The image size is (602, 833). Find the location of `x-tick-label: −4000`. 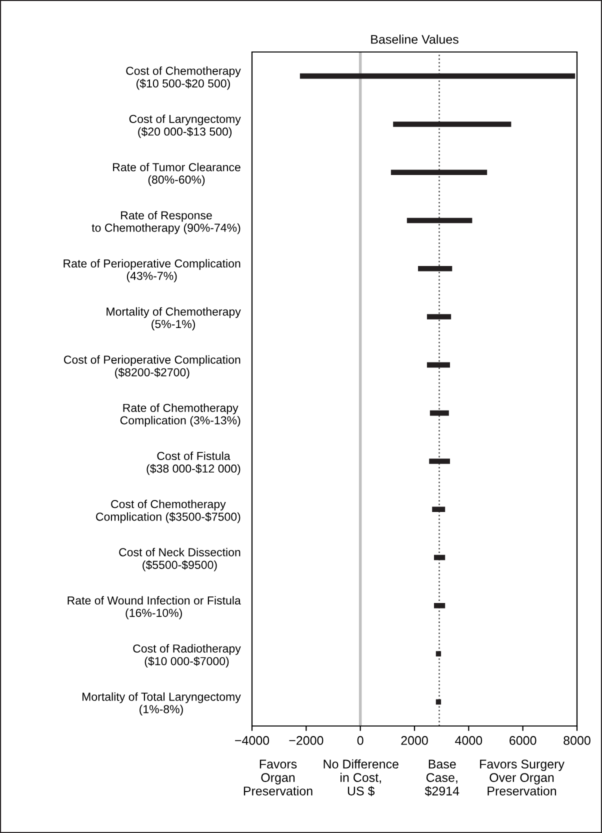

x-tick-label: −4000 is located at coordinates (252, 740).